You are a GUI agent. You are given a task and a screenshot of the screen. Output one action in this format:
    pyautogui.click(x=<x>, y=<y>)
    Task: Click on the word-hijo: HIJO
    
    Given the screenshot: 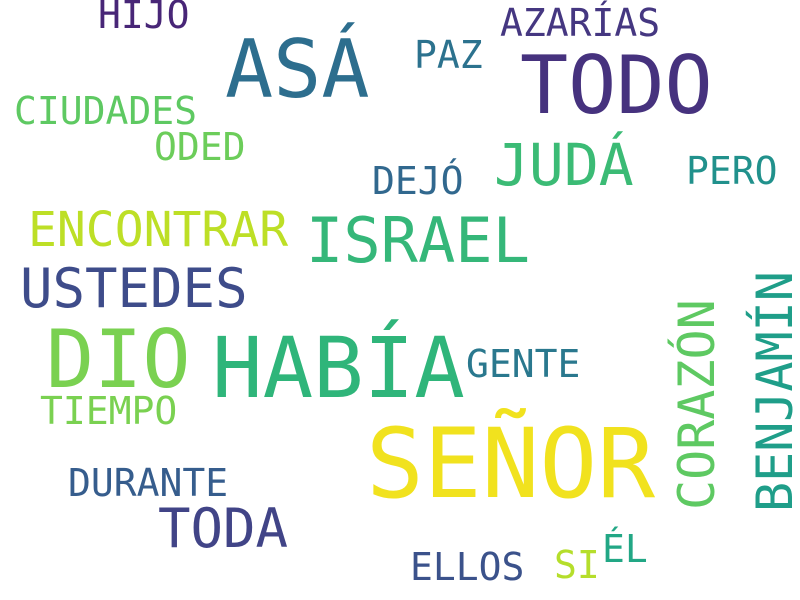 What is the action you would take?
    pyautogui.click(x=144, y=18)
    